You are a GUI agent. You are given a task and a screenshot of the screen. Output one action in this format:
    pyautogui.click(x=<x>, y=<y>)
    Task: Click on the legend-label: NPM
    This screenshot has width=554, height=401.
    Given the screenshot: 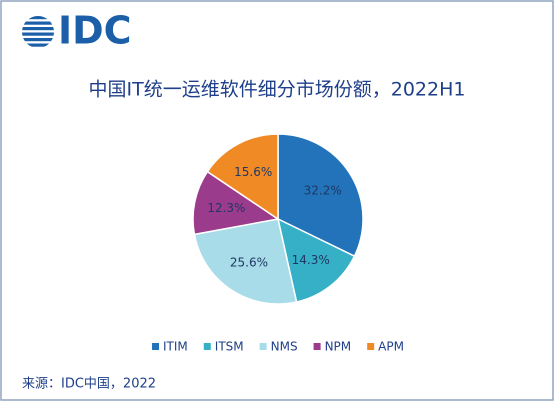 What is the action you would take?
    pyautogui.click(x=338, y=347)
    